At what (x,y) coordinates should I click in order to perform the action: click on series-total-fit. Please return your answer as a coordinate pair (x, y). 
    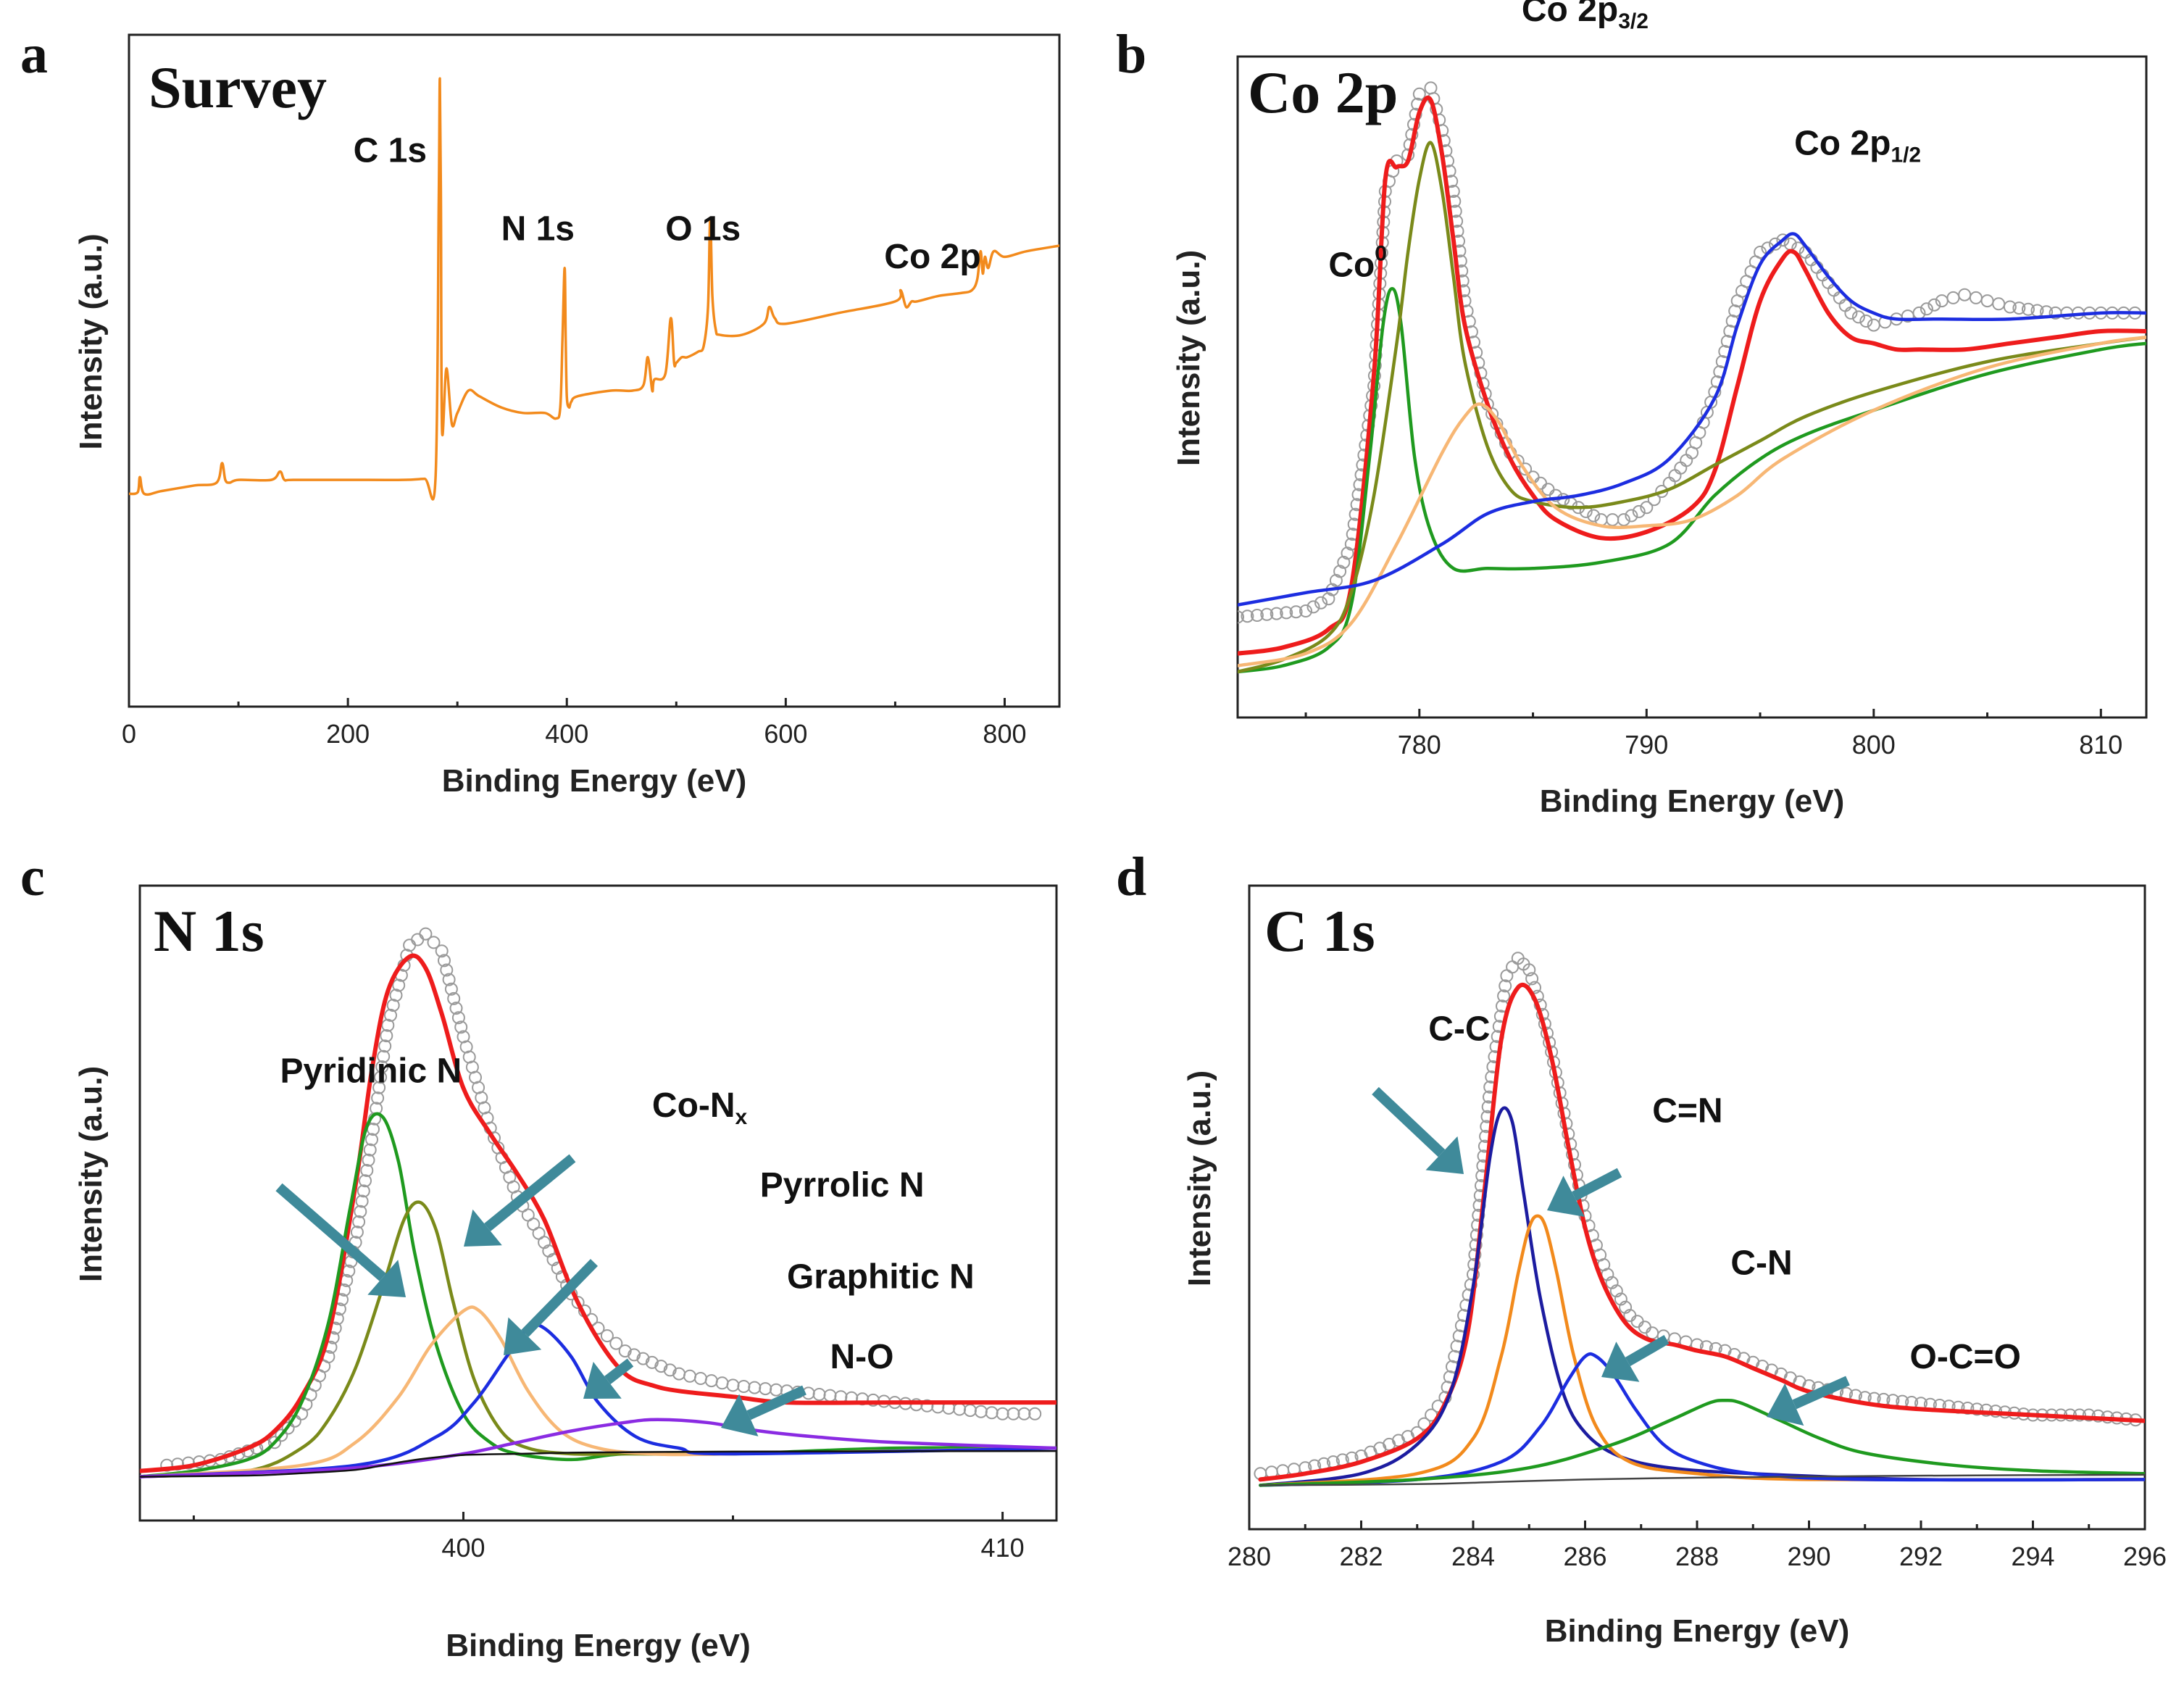
    Looking at the image, I should click on (1692, 376).